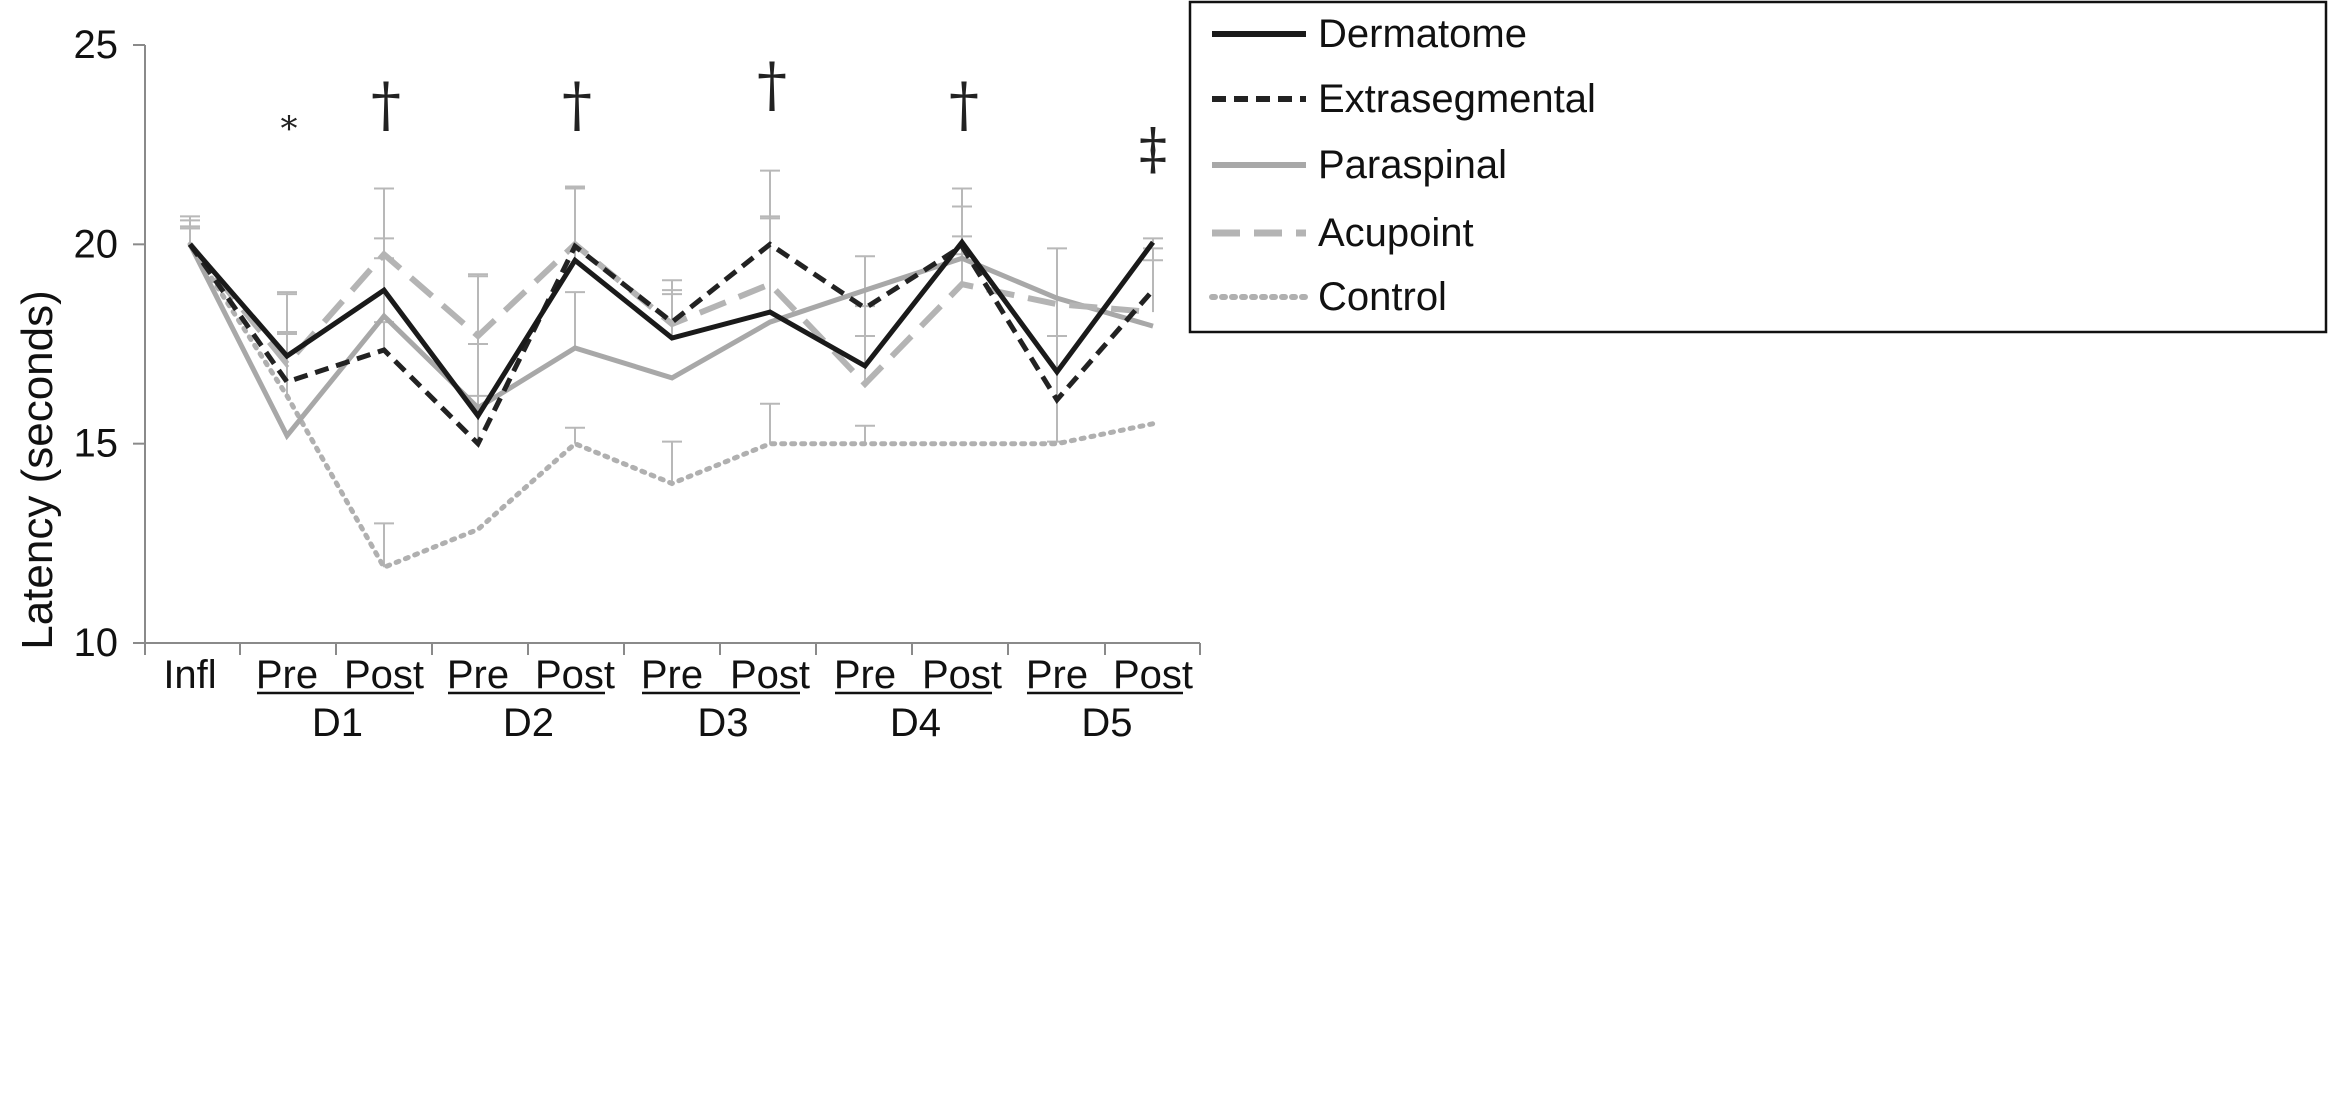 The height and width of the screenshot is (1099, 2331). What do you see at coordinates (1457, 99) in the screenshot?
I see `legend-label: Extrasegmental` at bounding box center [1457, 99].